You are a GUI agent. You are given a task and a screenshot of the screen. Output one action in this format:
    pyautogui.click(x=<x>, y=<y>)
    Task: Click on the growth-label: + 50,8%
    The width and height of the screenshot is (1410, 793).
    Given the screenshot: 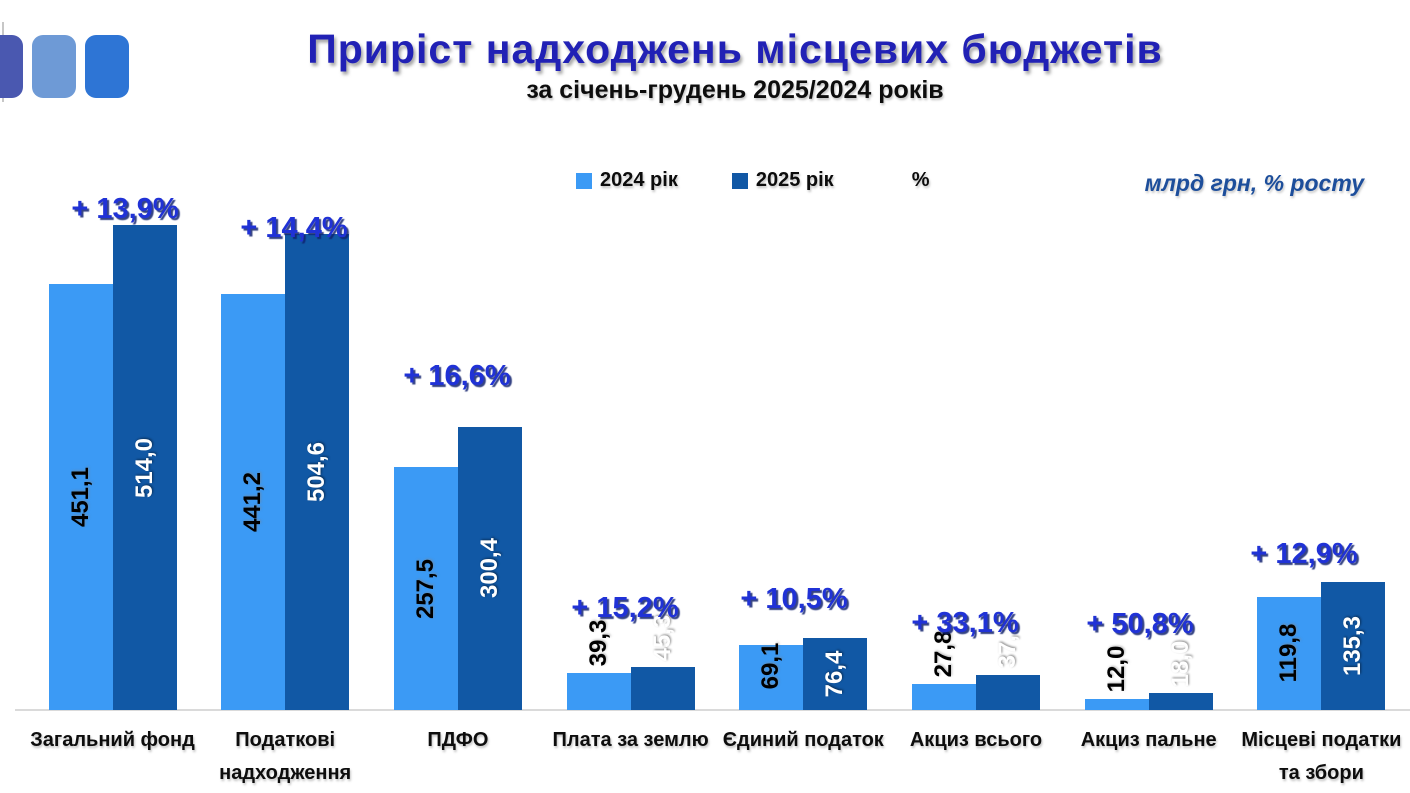 What is the action you would take?
    pyautogui.click(x=1140, y=624)
    